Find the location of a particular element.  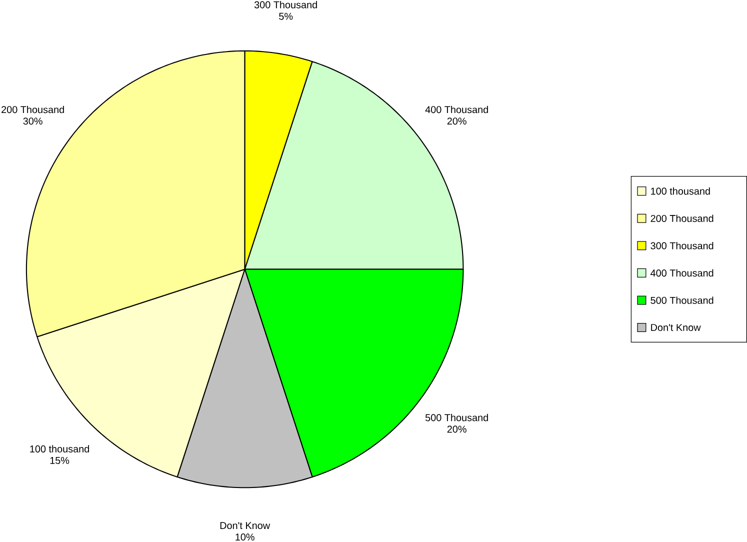

data-label: 15% is located at coordinates (60, 460).